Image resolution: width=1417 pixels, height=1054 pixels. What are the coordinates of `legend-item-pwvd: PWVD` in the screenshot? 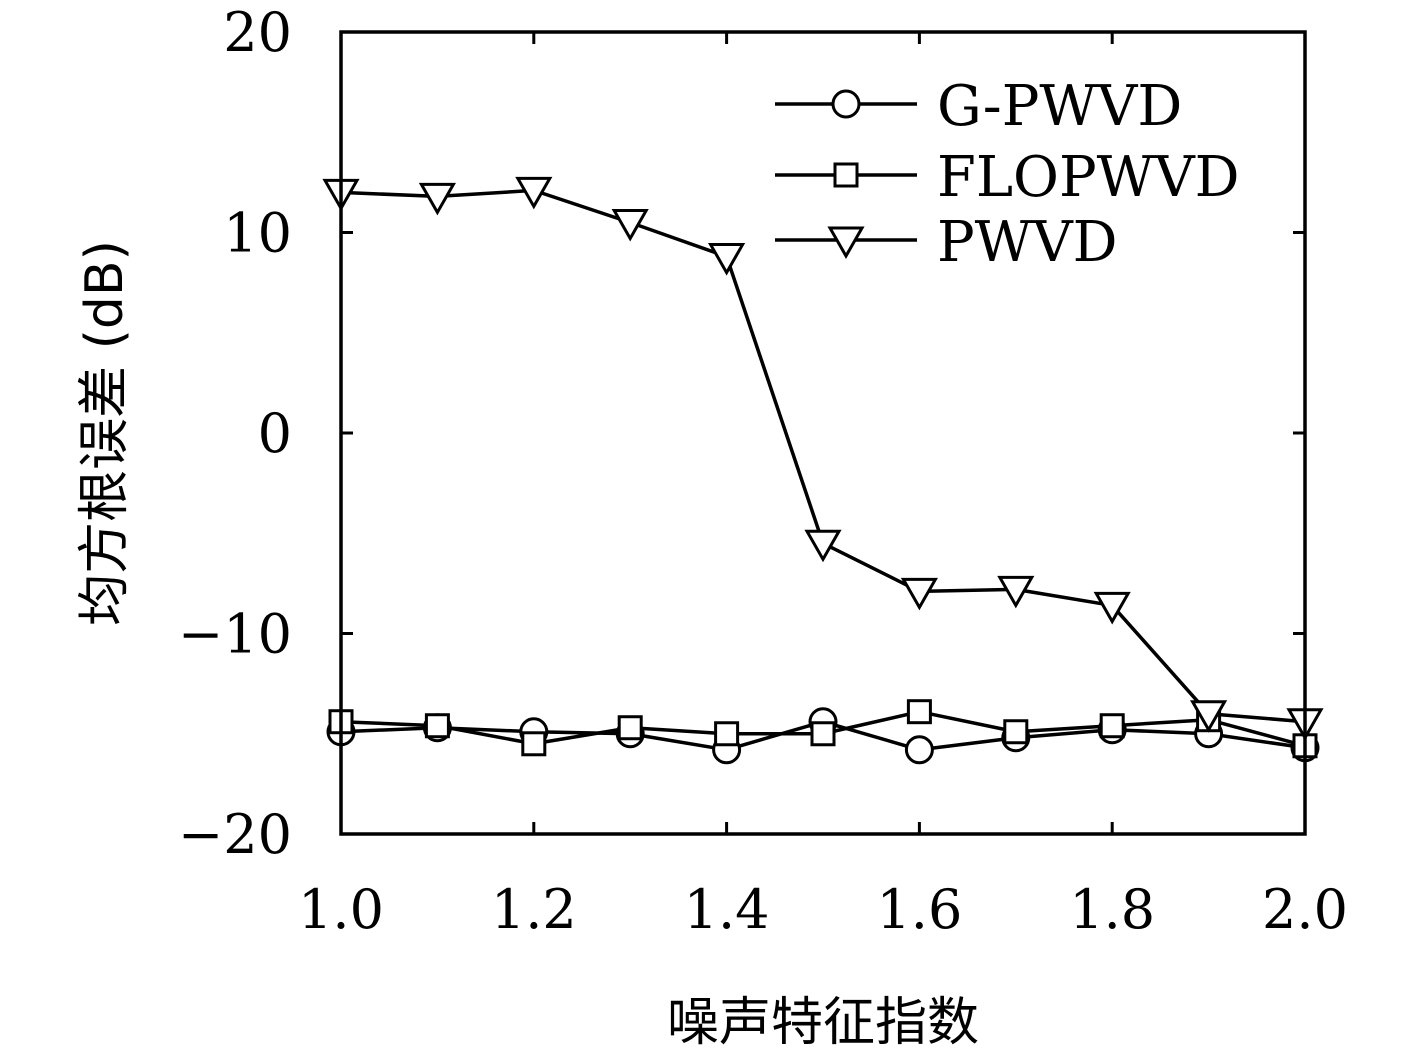 It's located at (946, 242).